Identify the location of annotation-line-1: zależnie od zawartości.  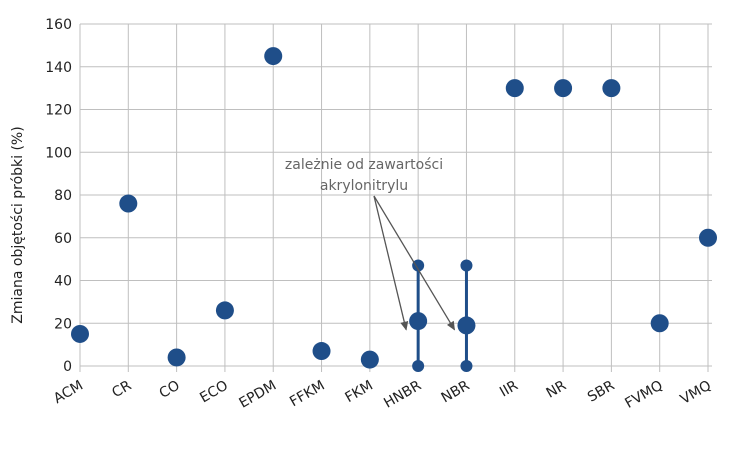
(364, 165).